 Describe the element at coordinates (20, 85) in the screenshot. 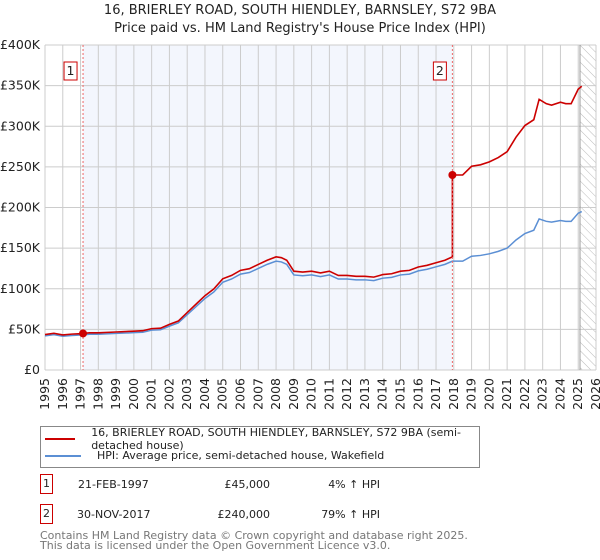

I see `y-tick-label: £350K` at that location.